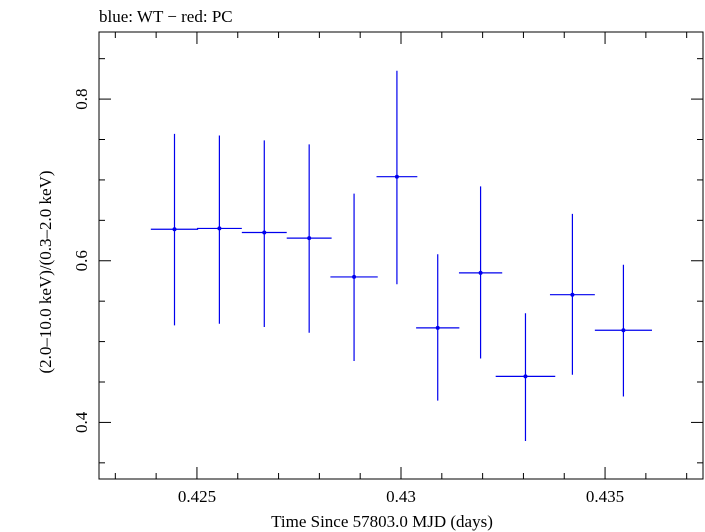 The image size is (705, 532). I want to click on x-tick-label: 0.425, so click(197, 496).